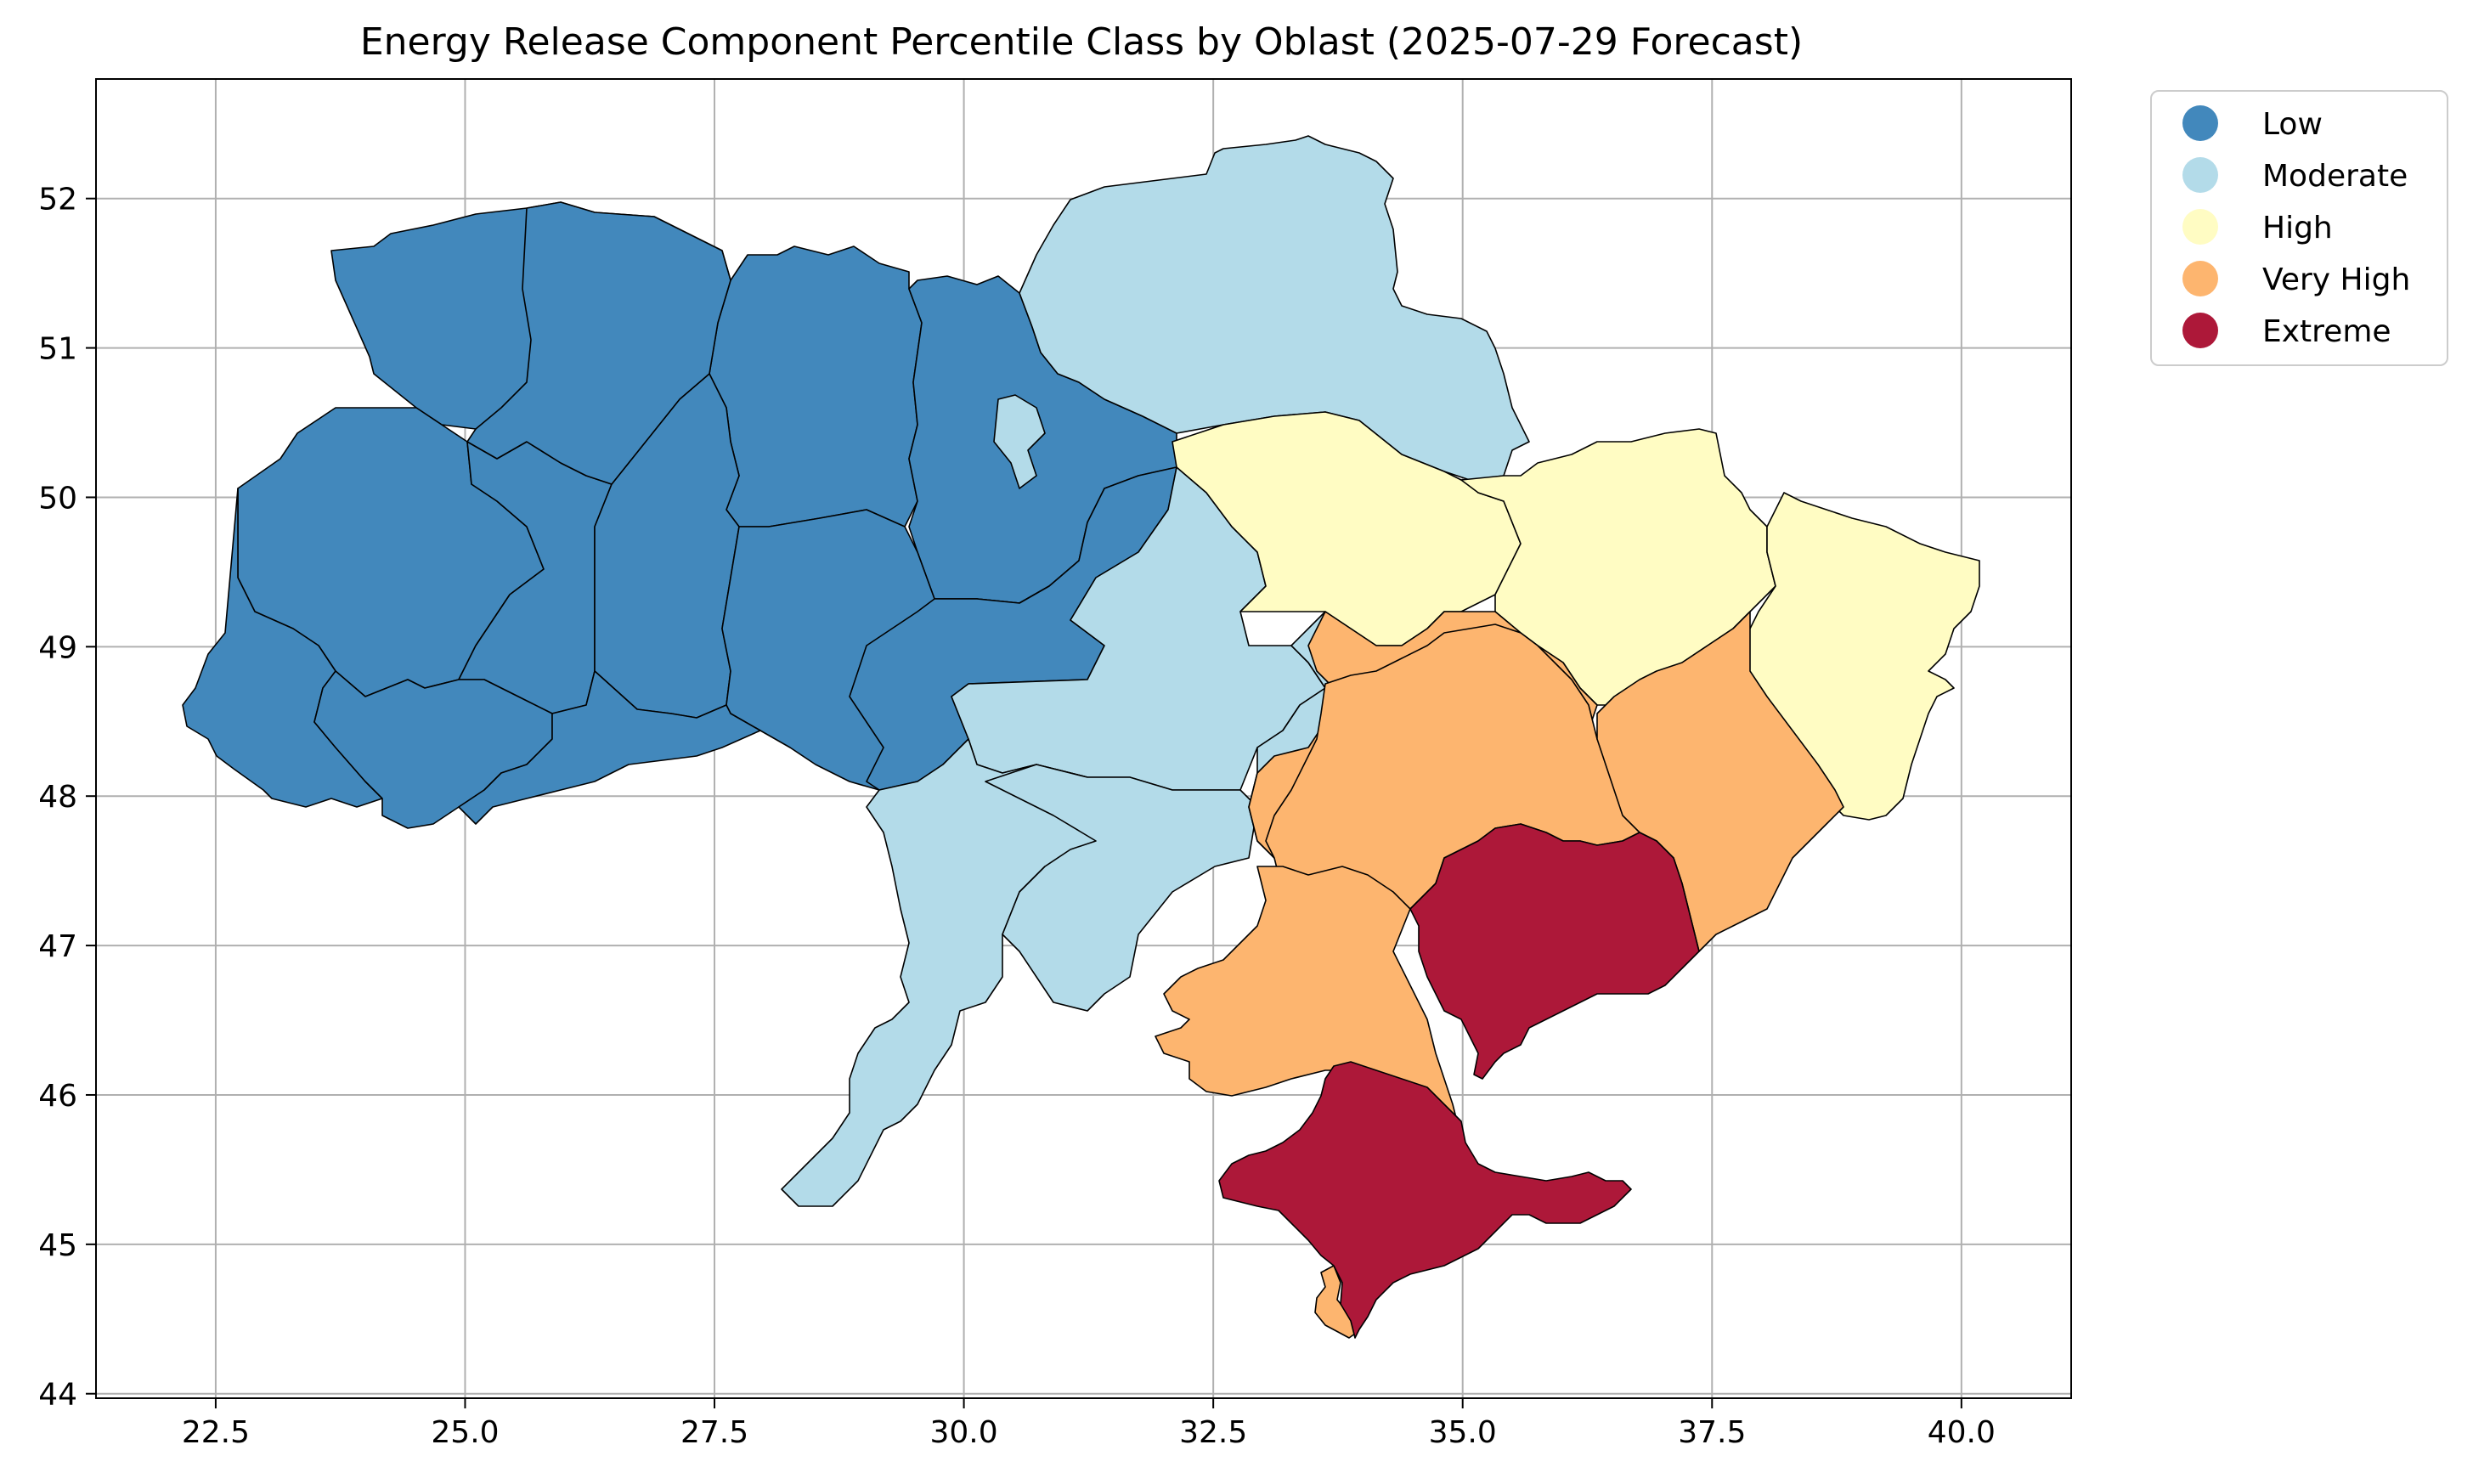 The width and height of the screenshot is (2473, 1484). What do you see at coordinates (1335, 1302) in the screenshot?
I see `region-sevastopol` at bounding box center [1335, 1302].